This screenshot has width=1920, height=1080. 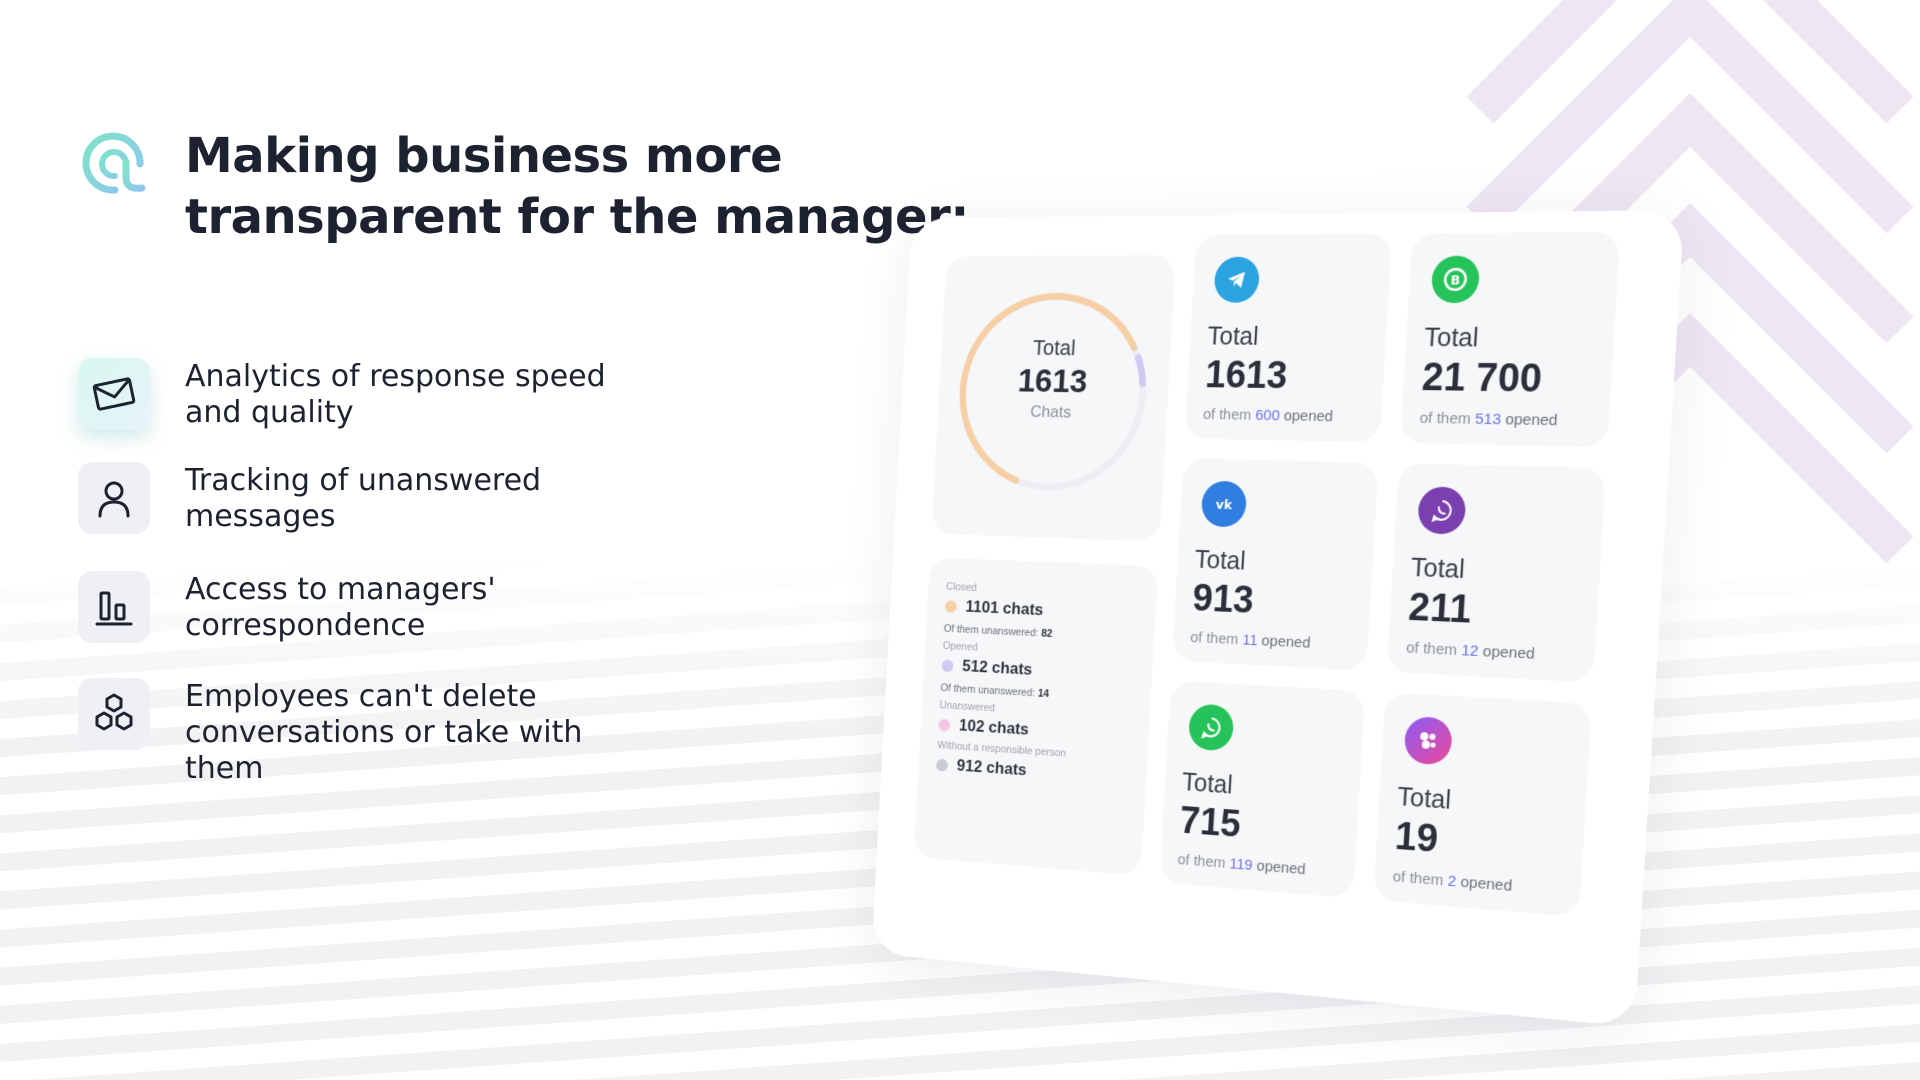 What do you see at coordinates (1442, 510) in the screenshot?
I see `viber-icon` at bounding box center [1442, 510].